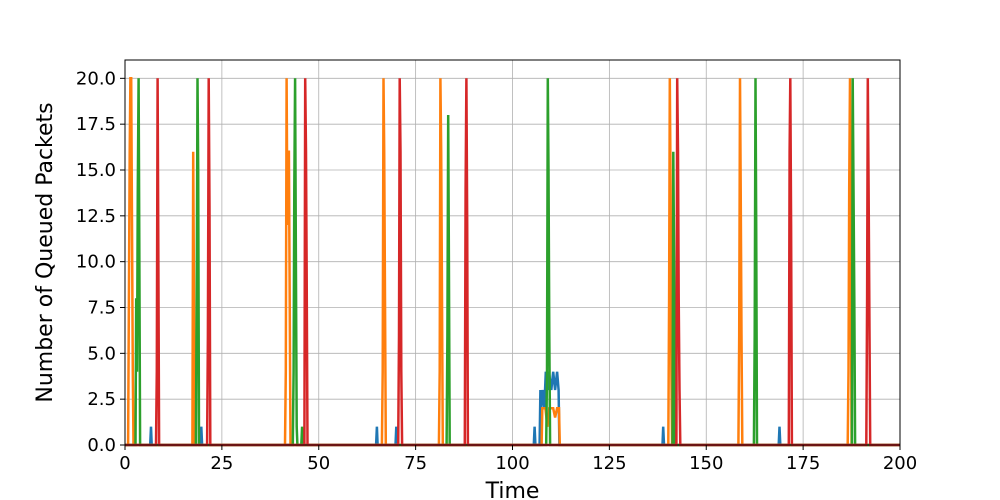  Describe the element at coordinates (803, 463) in the screenshot. I see `x-tick-label: 175` at that location.